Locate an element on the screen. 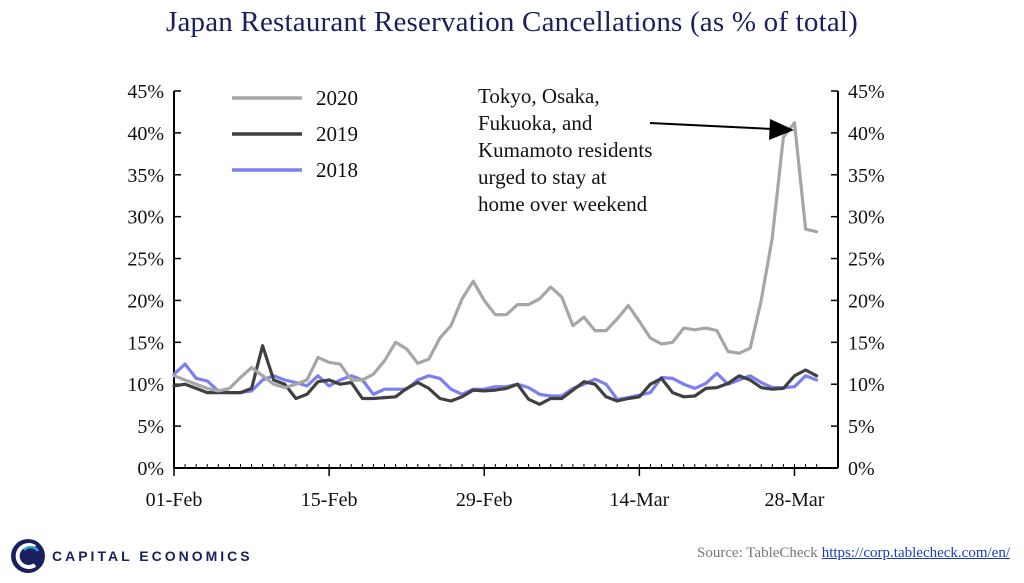 The image size is (1024, 583). y-tick-label-left: 0% is located at coordinates (150, 469).